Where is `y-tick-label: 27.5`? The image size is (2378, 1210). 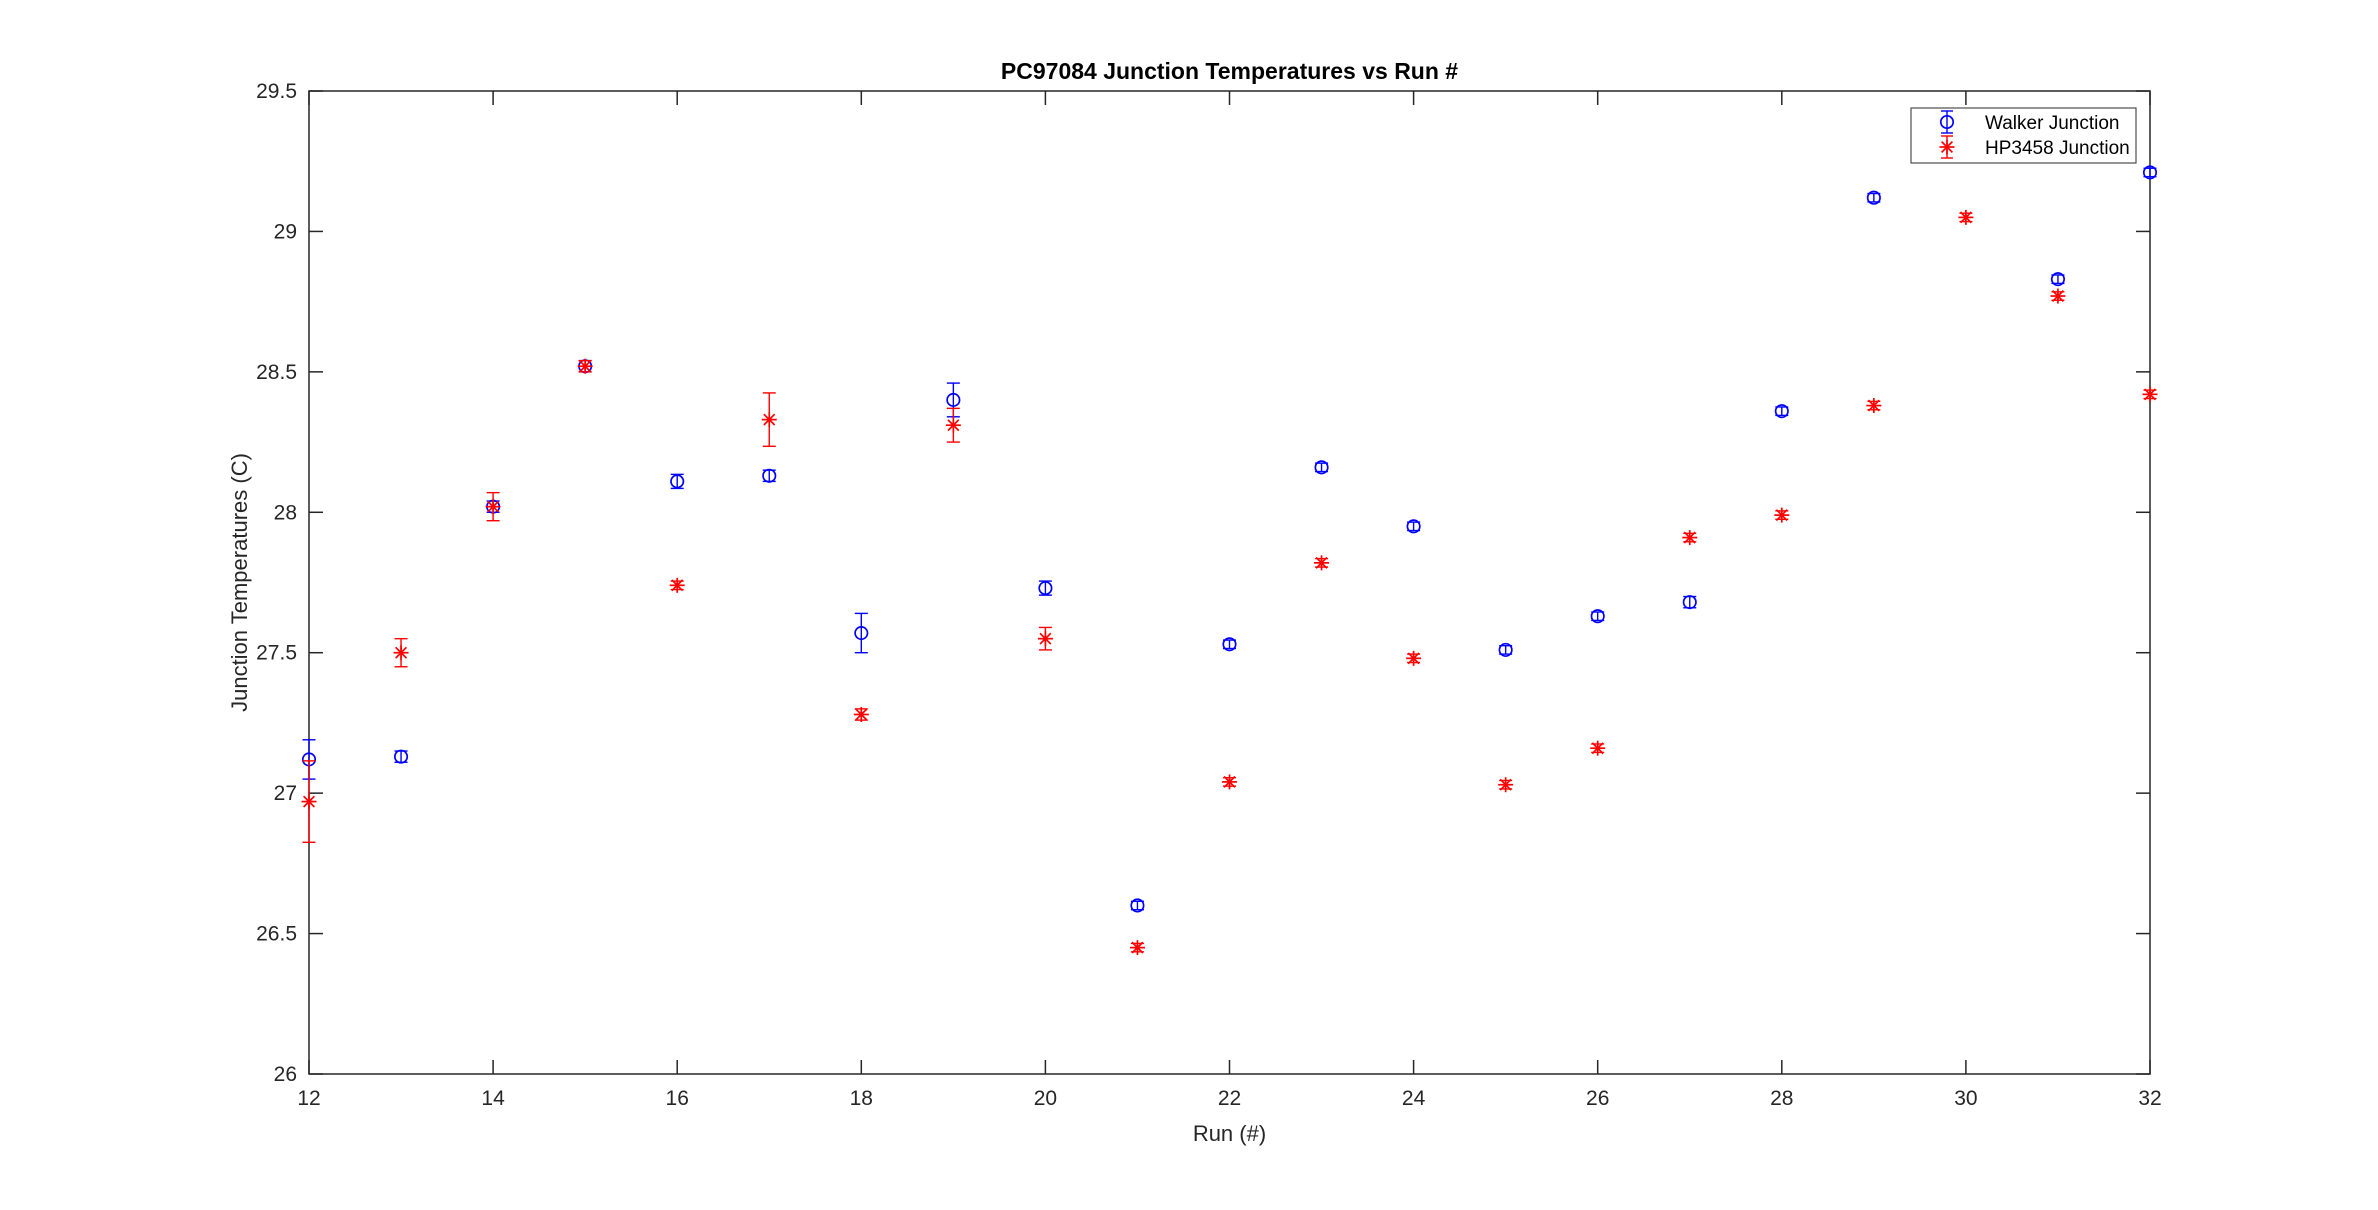
y-tick-label: 27.5 is located at coordinates (276, 653).